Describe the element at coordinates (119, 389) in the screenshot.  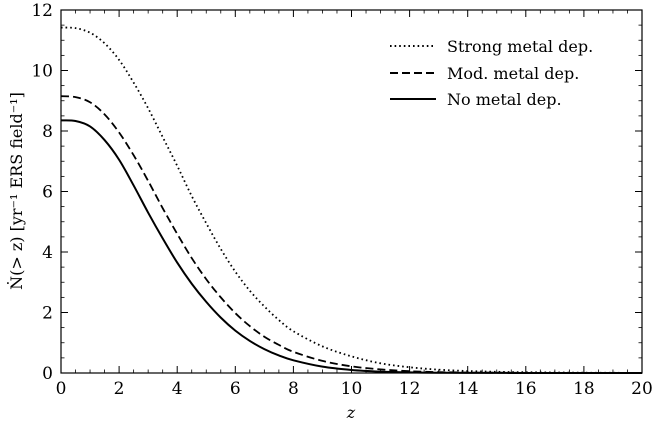
I see `x-tick-label: 2` at that location.